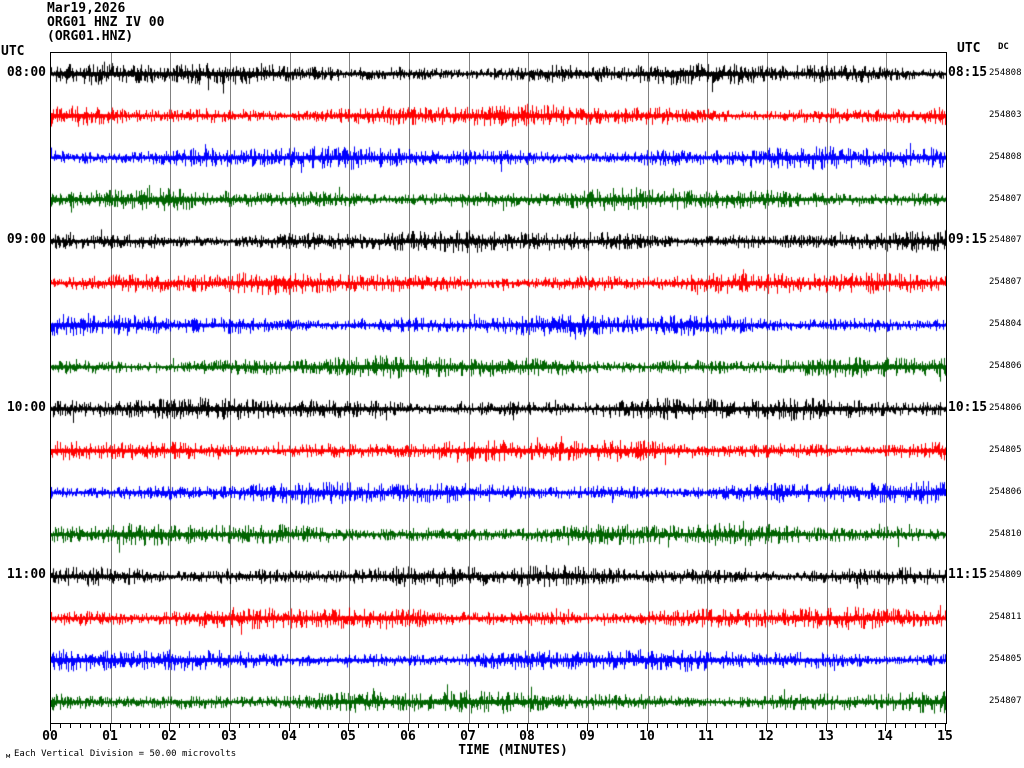 The width and height of the screenshot is (1024, 768). What do you see at coordinates (968, 574) in the screenshot?
I see `right-hour-label: 11:15` at bounding box center [968, 574].